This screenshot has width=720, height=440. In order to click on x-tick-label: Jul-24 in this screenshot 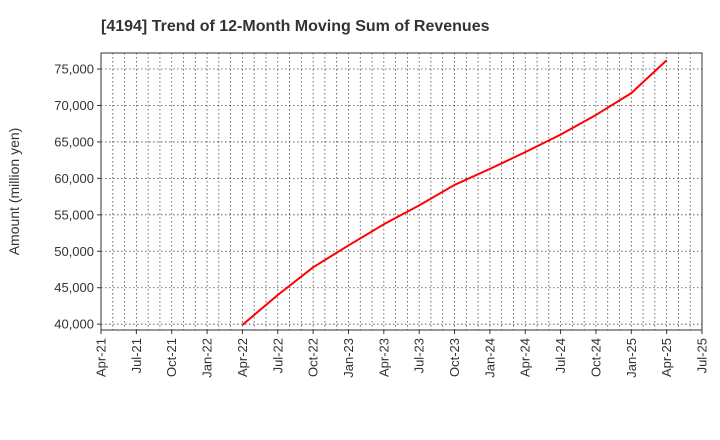, I will do `click(560, 355)`.